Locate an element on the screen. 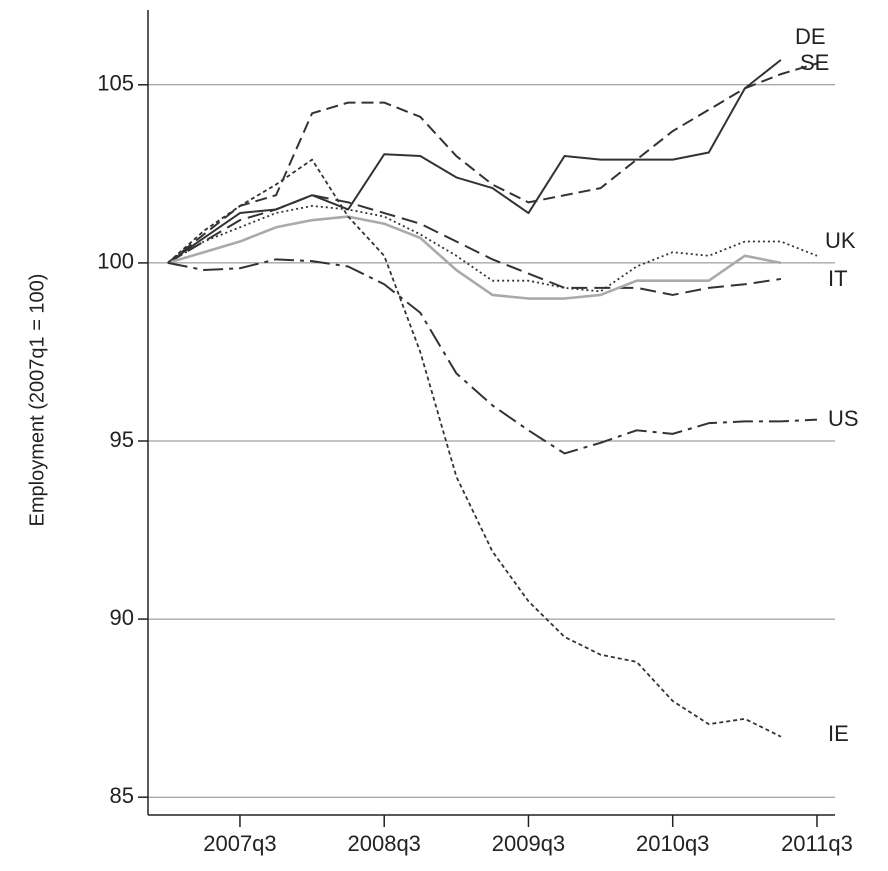 Image resolution: width=888 pixels, height=871 pixels. x-tick-label: 2009q3 is located at coordinates (528, 843).